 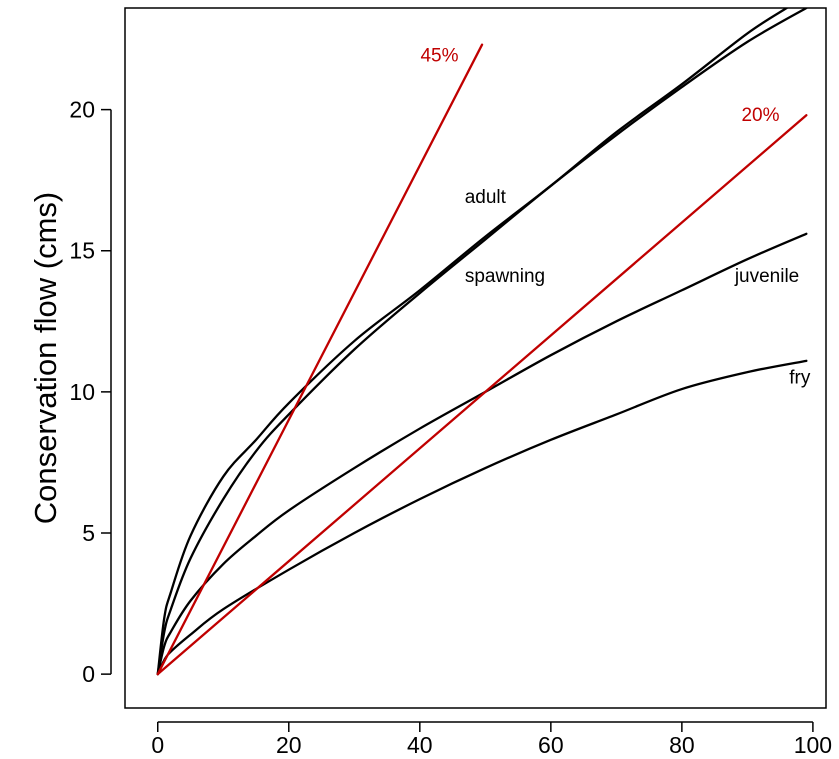 What do you see at coordinates (88, 674) in the screenshot?
I see `y-tick-label: 0` at bounding box center [88, 674].